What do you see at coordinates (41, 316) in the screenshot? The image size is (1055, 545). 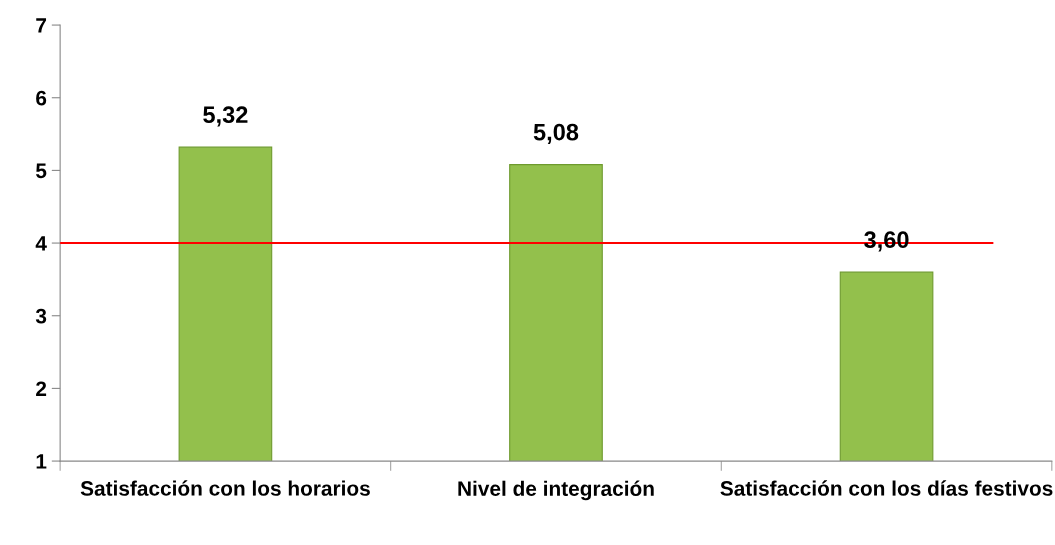 I see `y-tick-label: 3` at bounding box center [41, 316].